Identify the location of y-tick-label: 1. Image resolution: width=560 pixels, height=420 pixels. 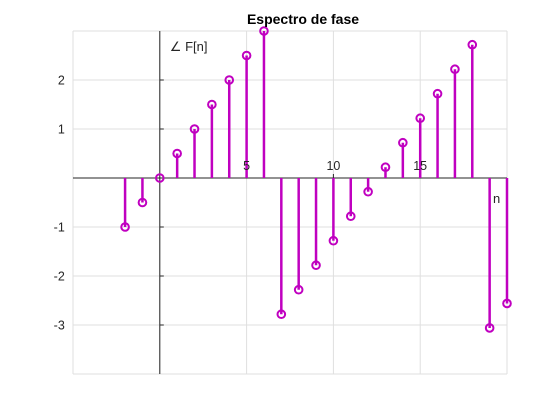
(61, 130).